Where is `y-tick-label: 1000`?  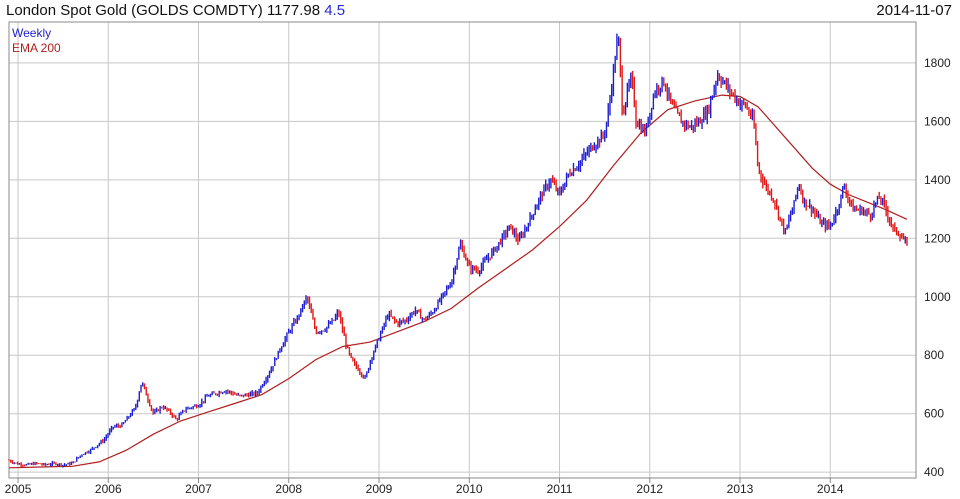 y-tick-label: 1000 is located at coordinates (937, 297).